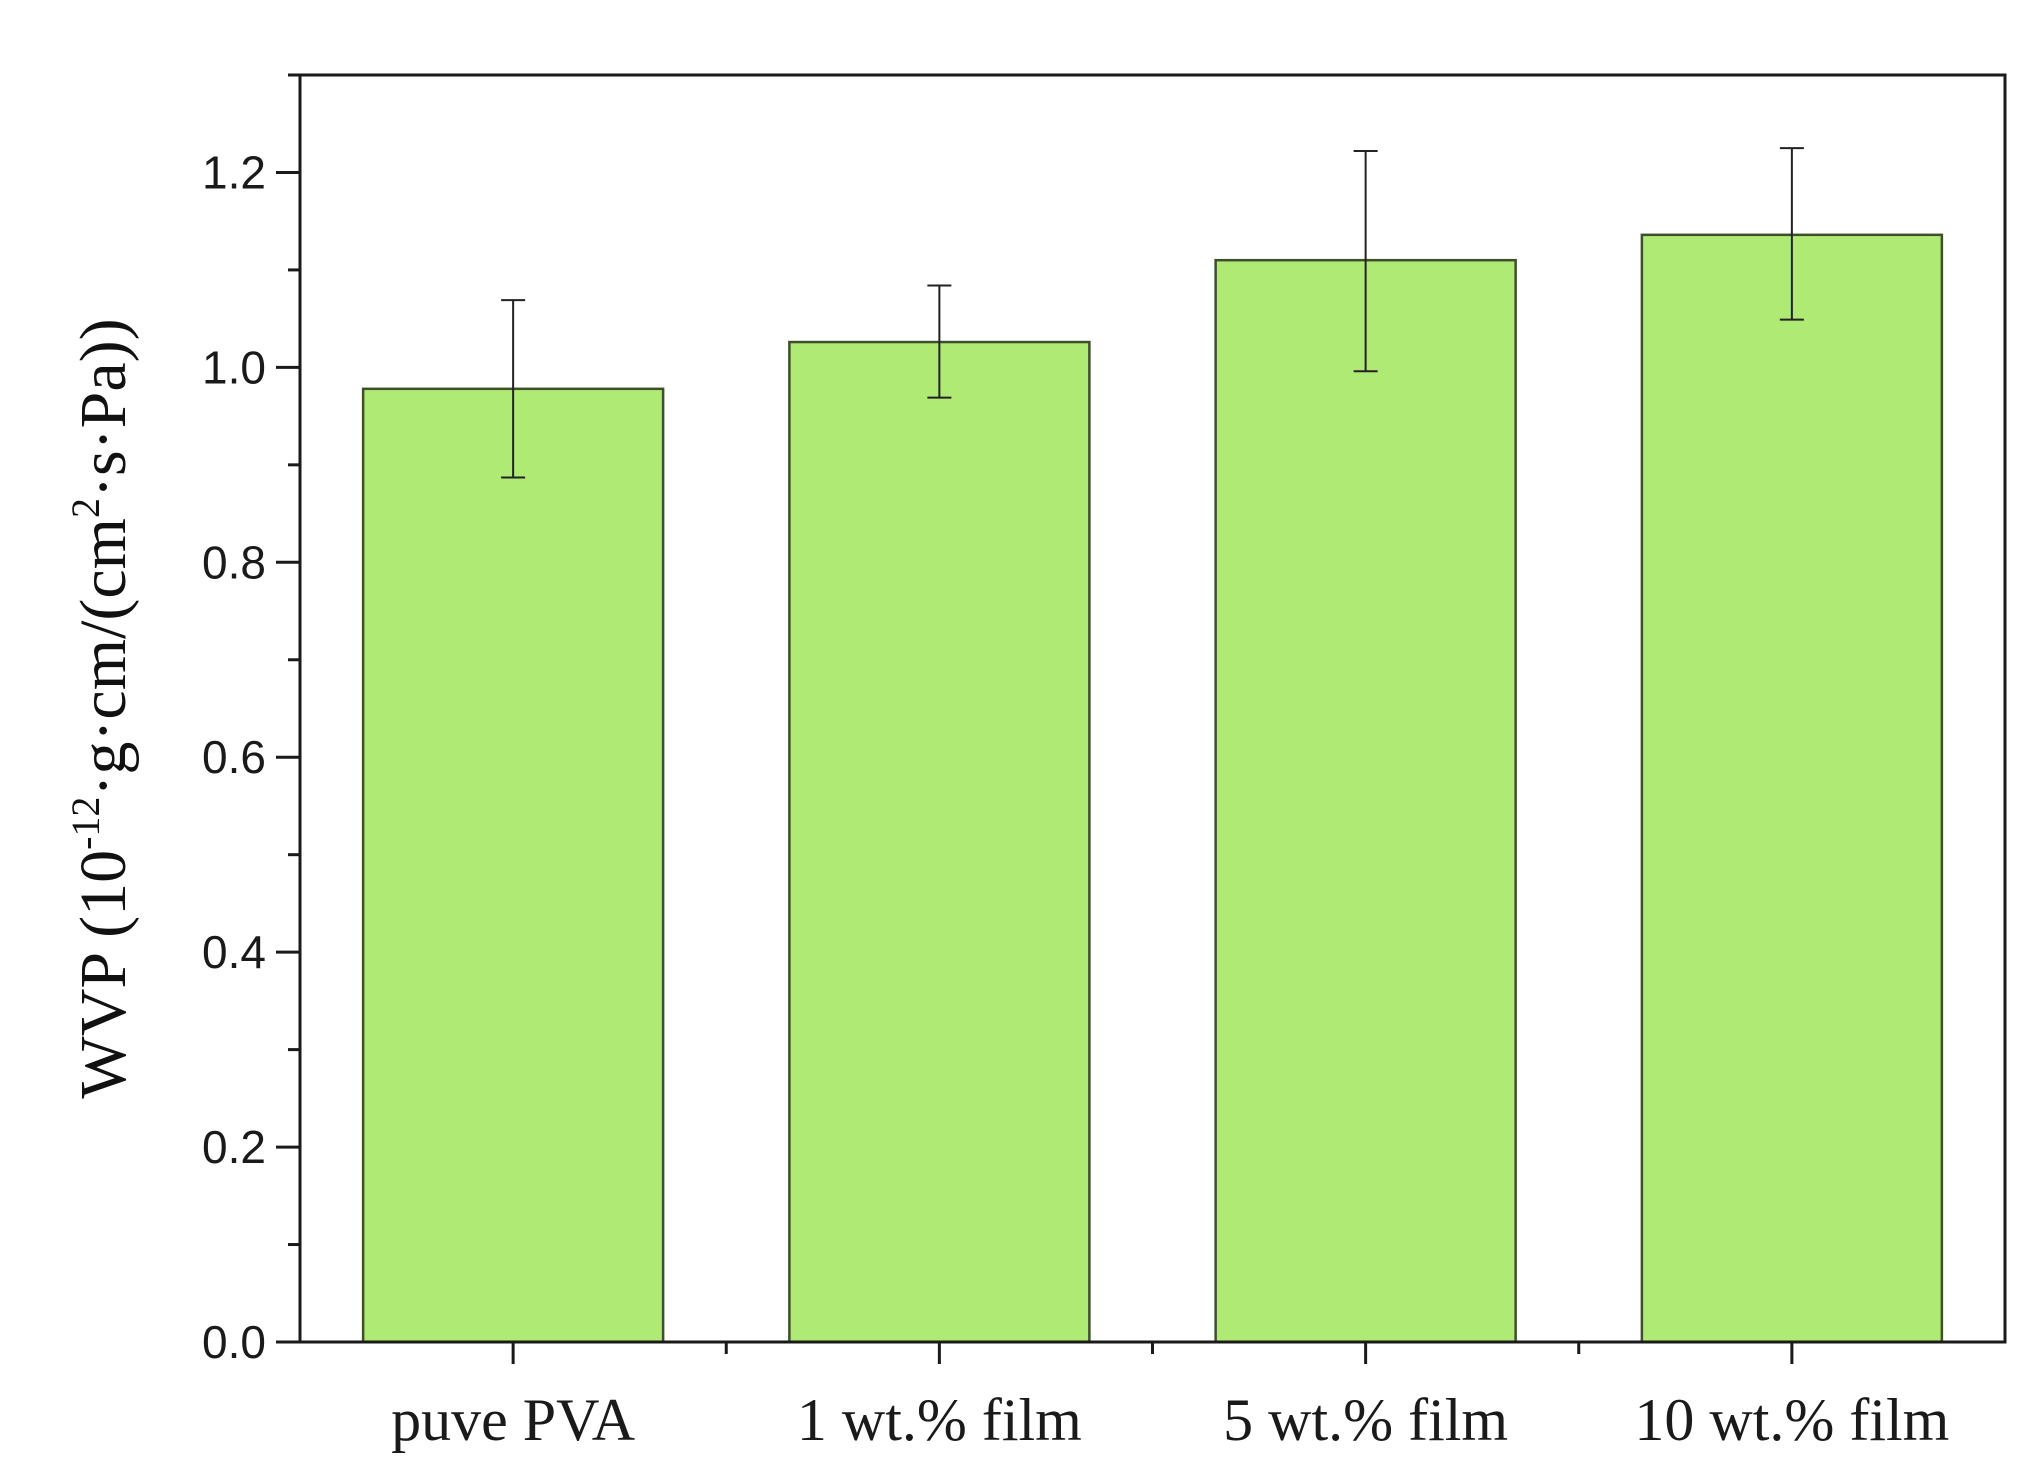  I want to click on y-axis-label: WVP (10-12·g·cm/(cm2·s·Pa)), so click(101, 708).